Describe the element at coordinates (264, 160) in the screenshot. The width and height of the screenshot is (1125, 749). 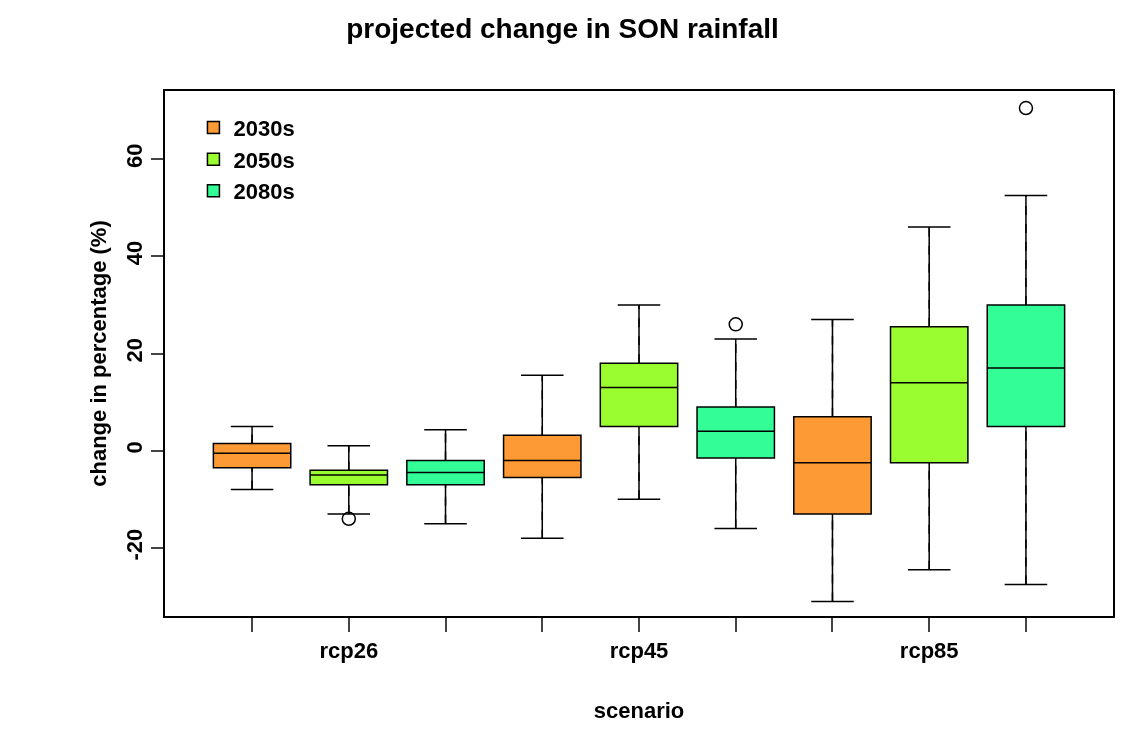
I see `legend-label: 2050s` at that location.